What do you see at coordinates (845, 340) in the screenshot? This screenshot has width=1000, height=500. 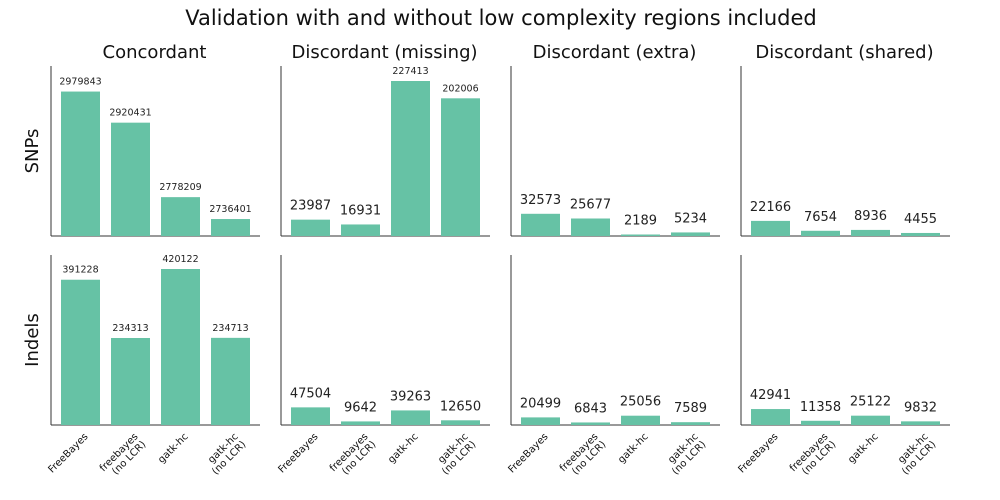 I see `panel: 42941 11358 25122 9832` at bounding box center [845, 340].